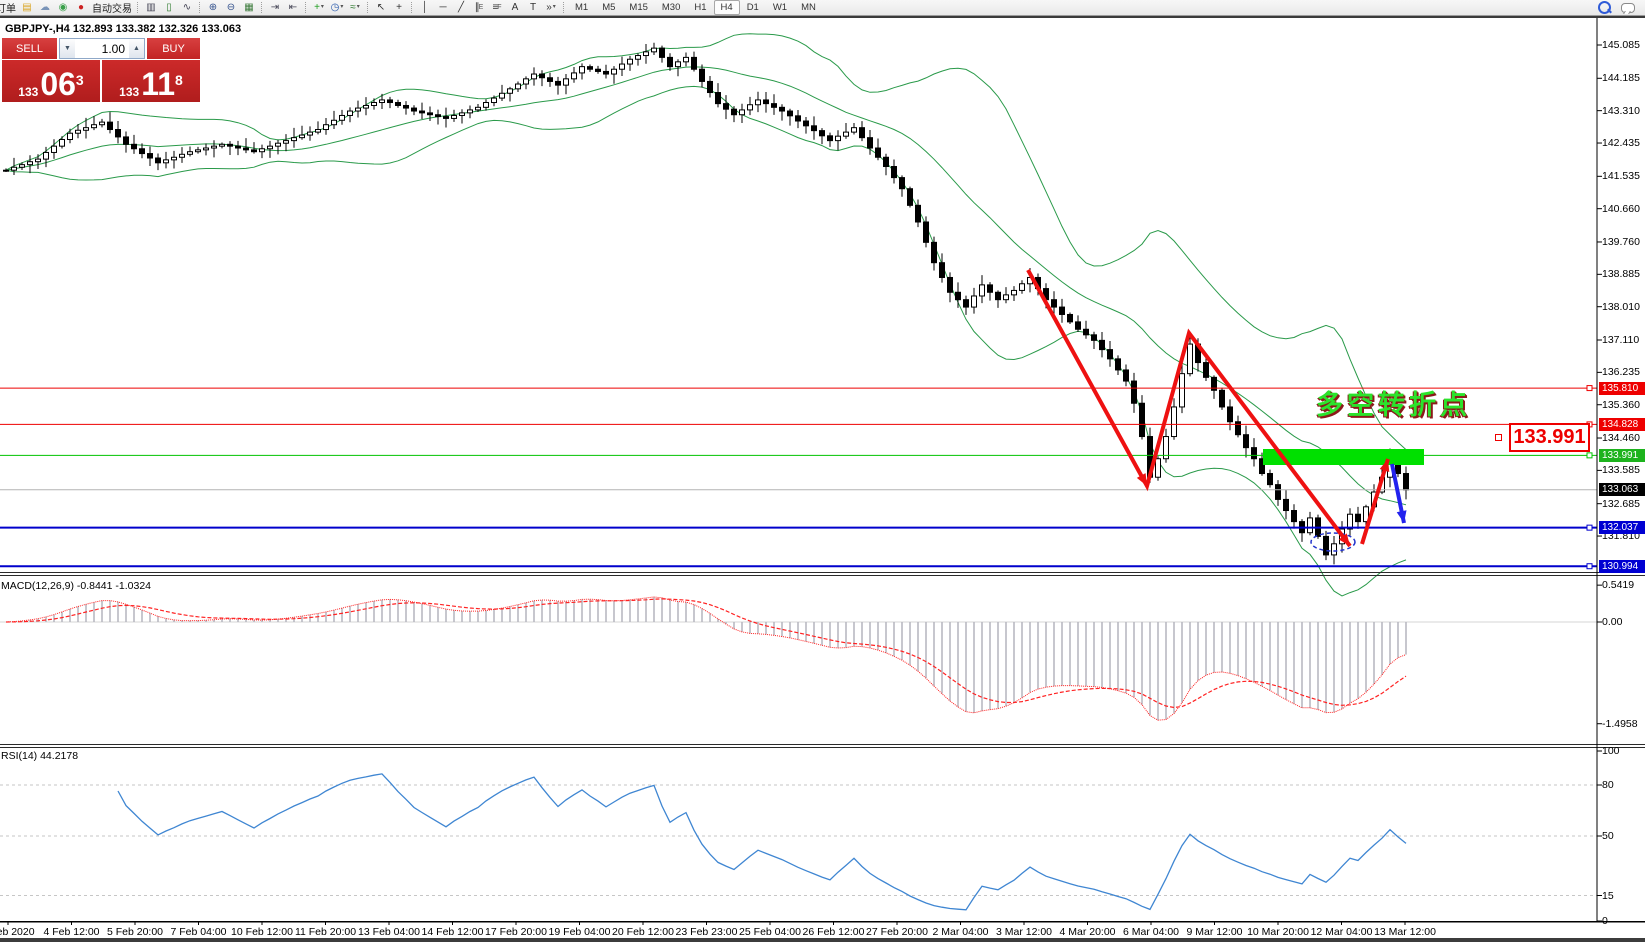  What do you see at coordinates (1604, 8) in the screenshot?
I see `search-icon` at bounding box center [1604, 8].